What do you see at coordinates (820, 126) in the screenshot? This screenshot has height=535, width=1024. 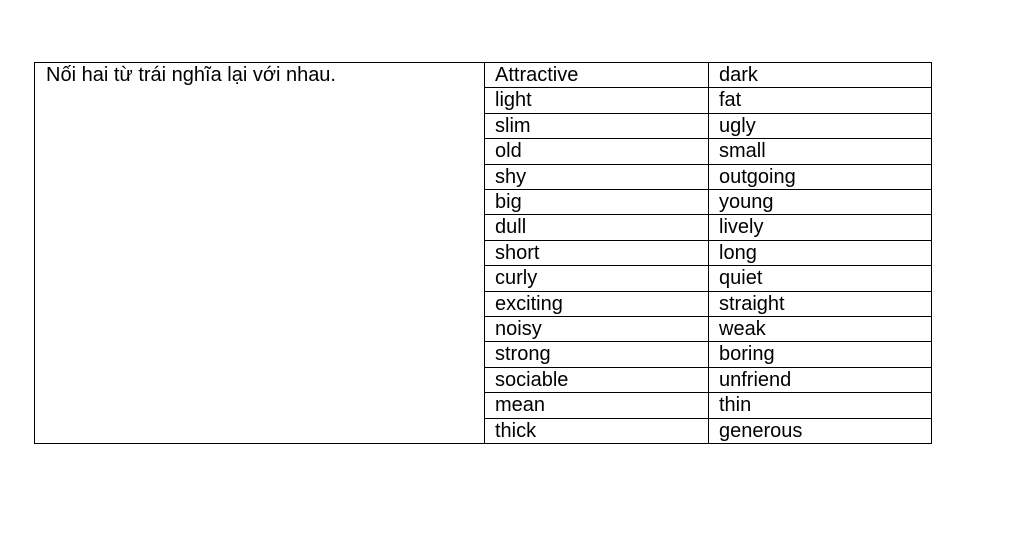 I see `right-word: ugly` at bounding box center [820, 126].